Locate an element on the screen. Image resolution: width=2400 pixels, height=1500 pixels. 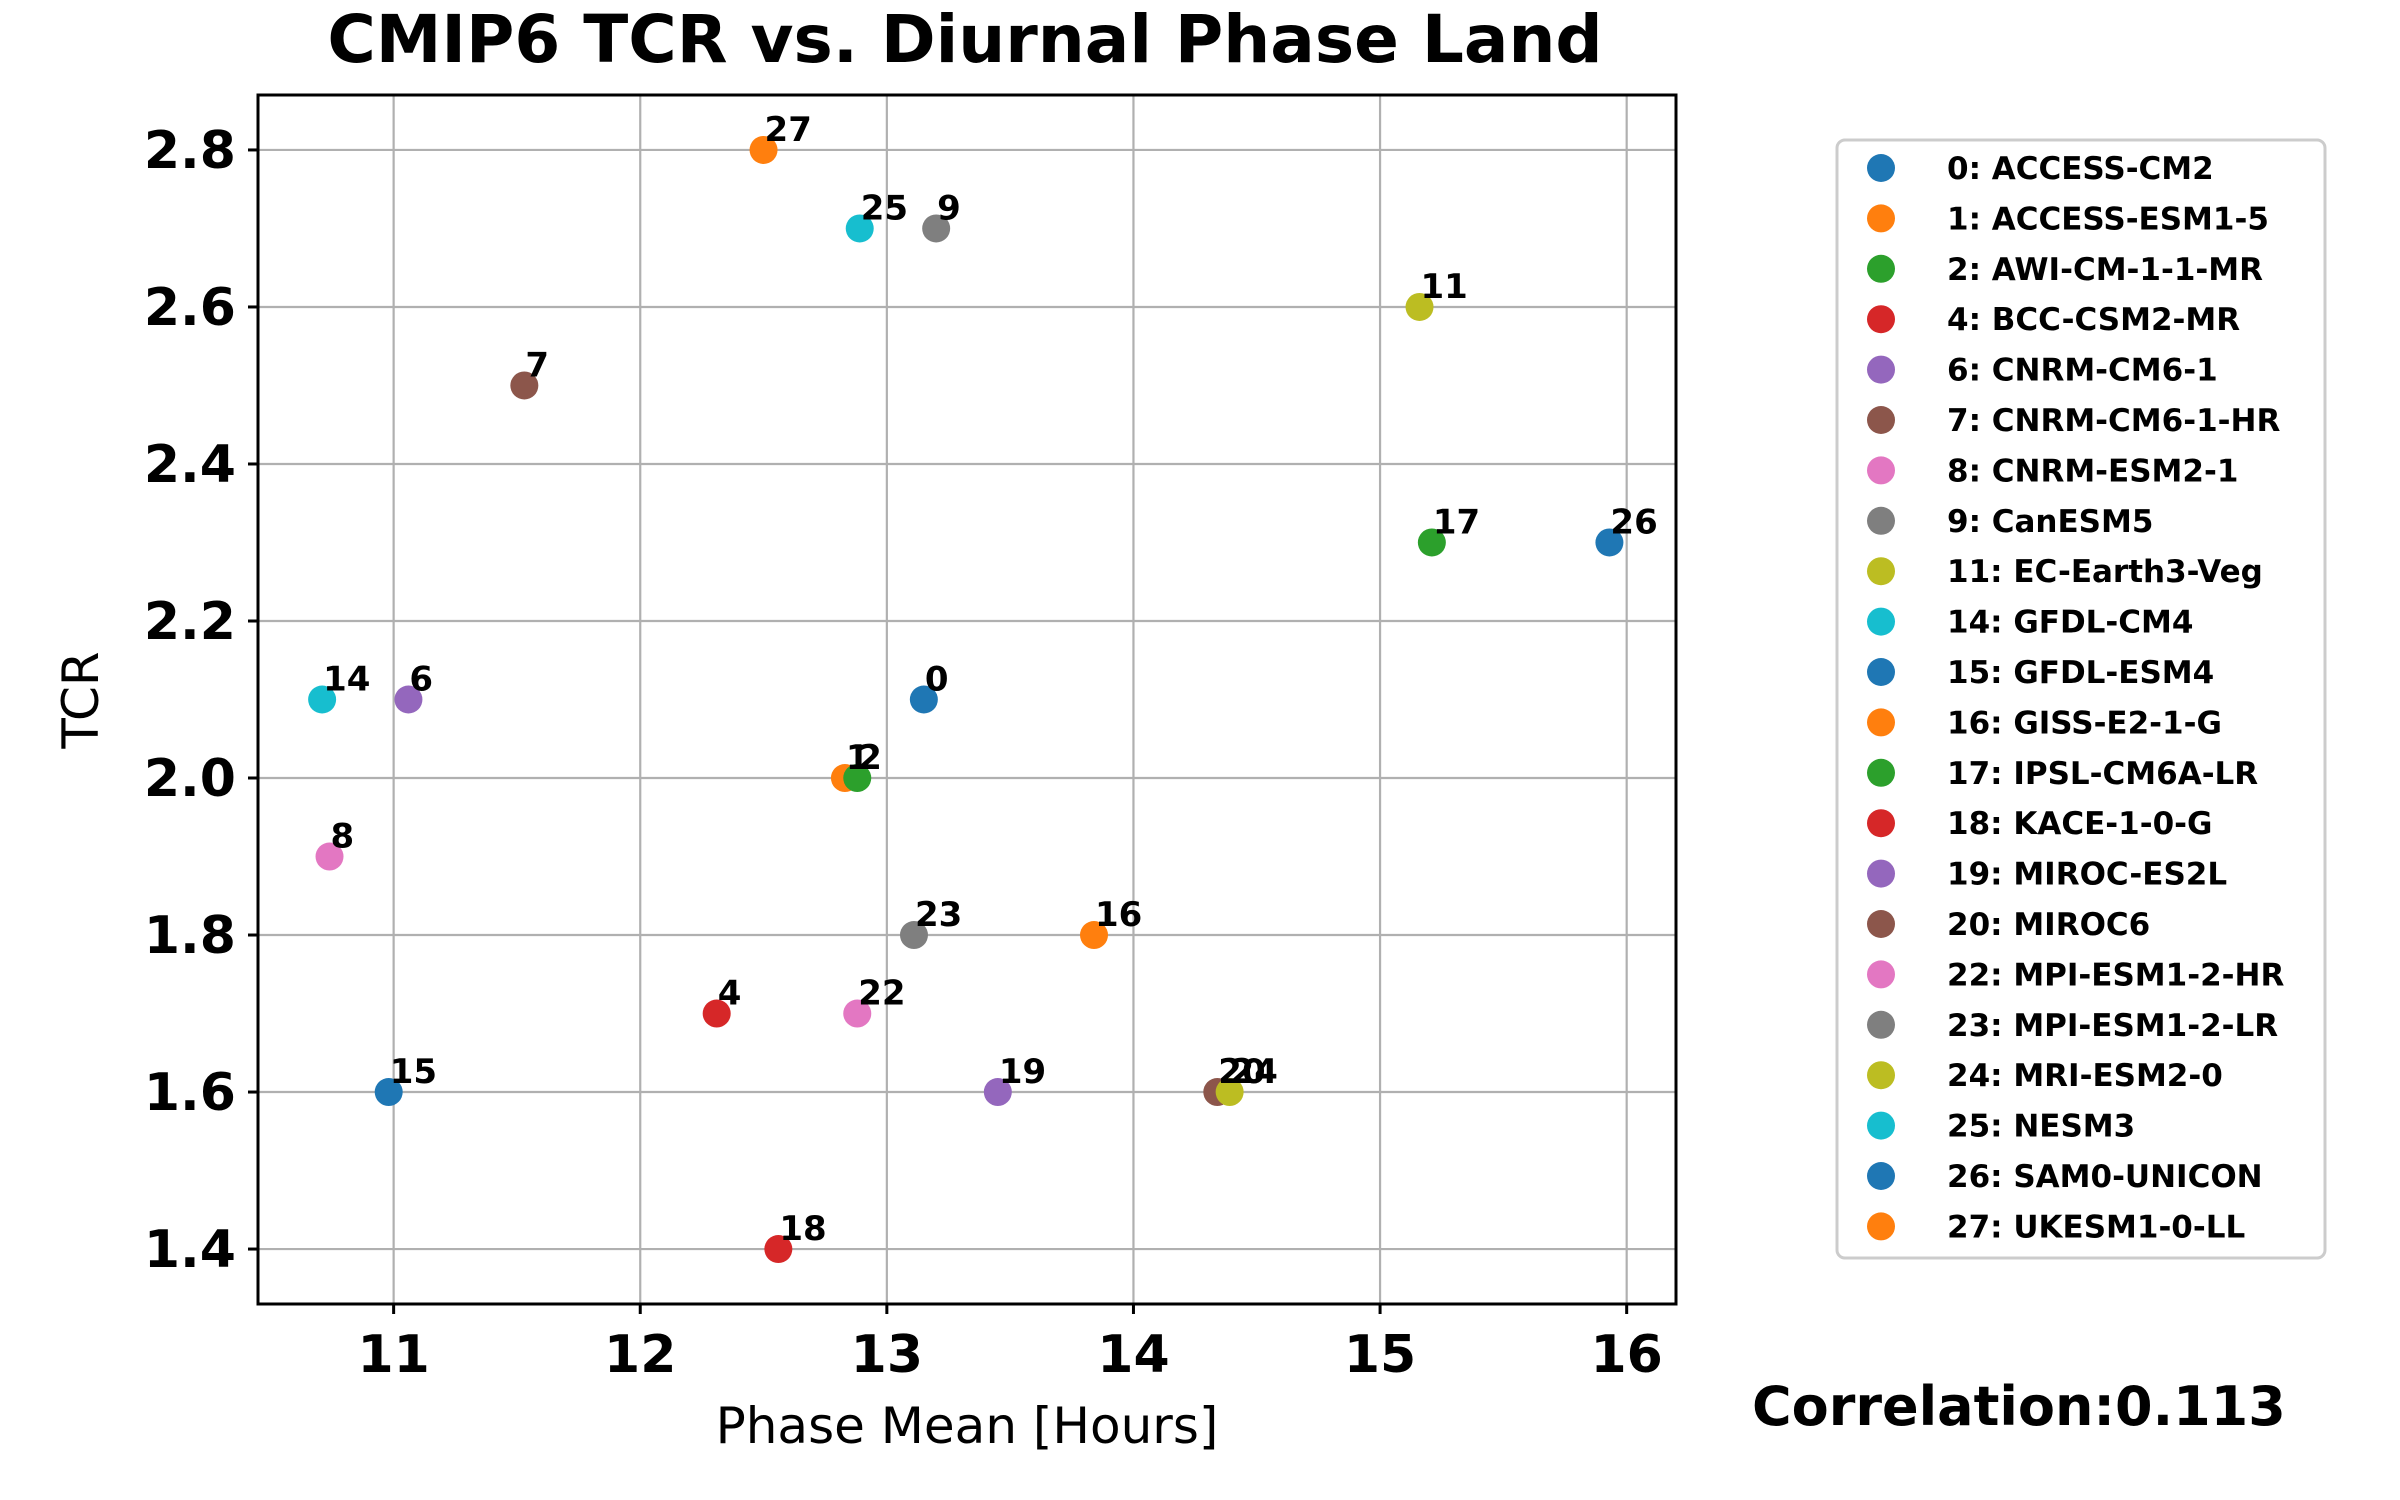
point-label: 2 is located at coordinates (870, 758).